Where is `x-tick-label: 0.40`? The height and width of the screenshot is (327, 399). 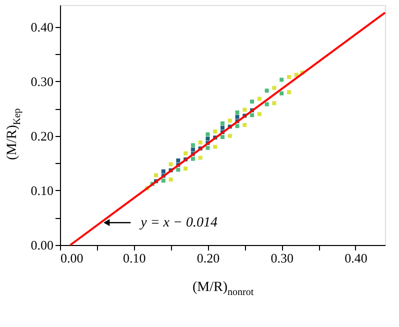
x-tick-label: 0.40 is located at coordinates (356, 258).